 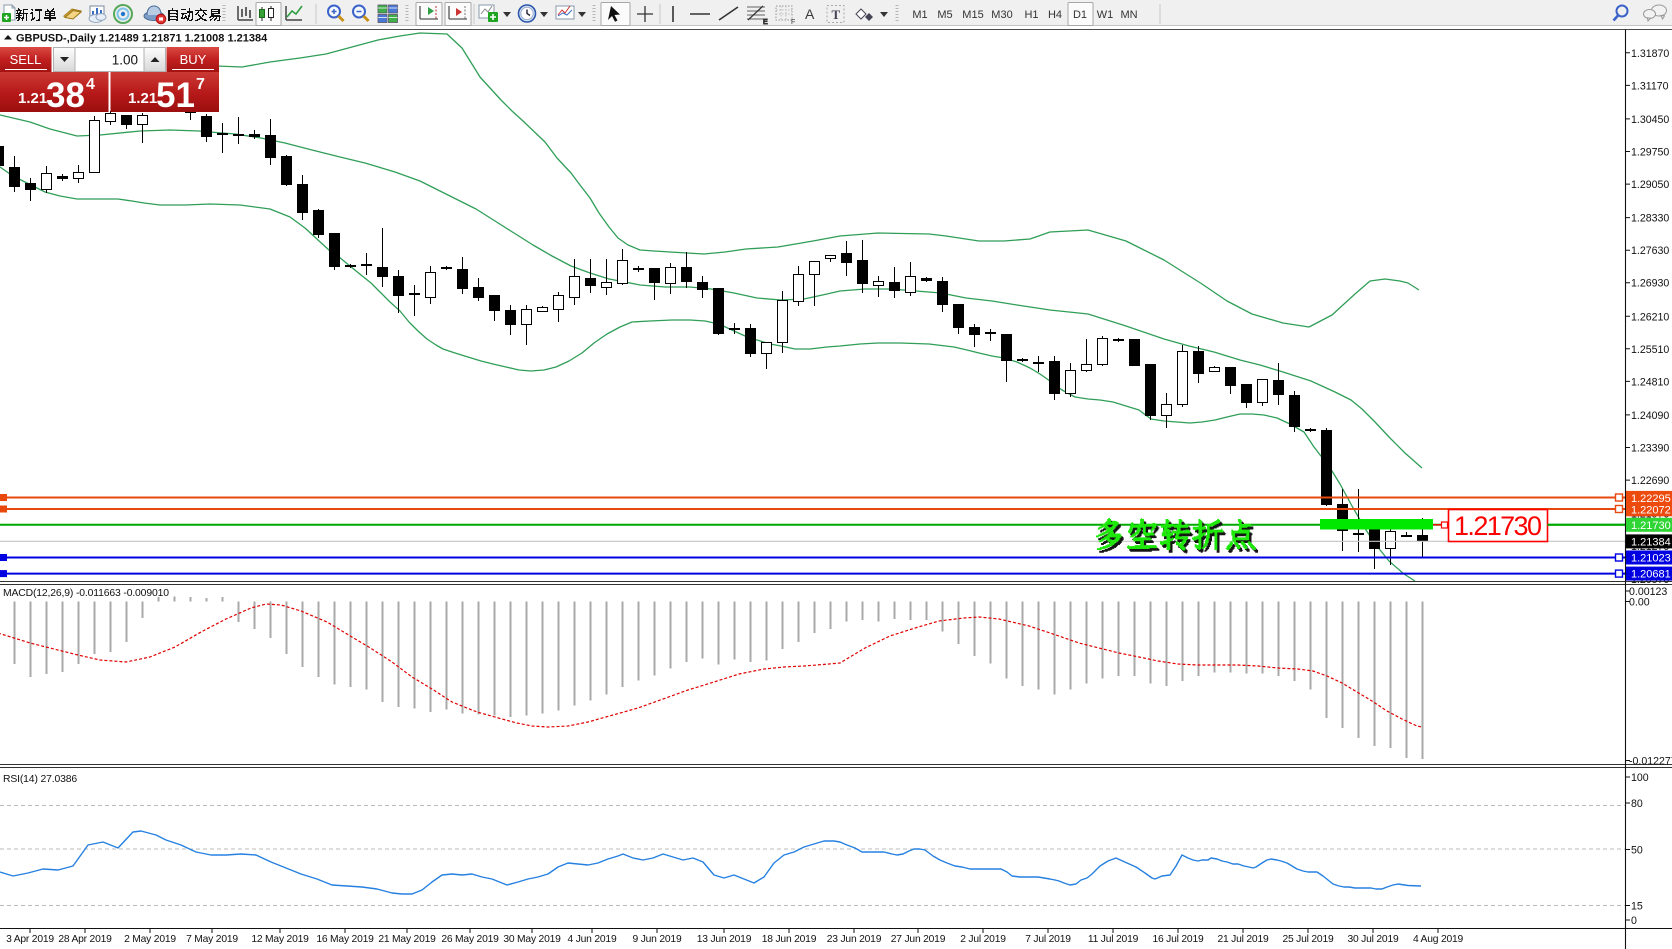 I want to click on svg-text: 0, so click(x=1634, y=921).